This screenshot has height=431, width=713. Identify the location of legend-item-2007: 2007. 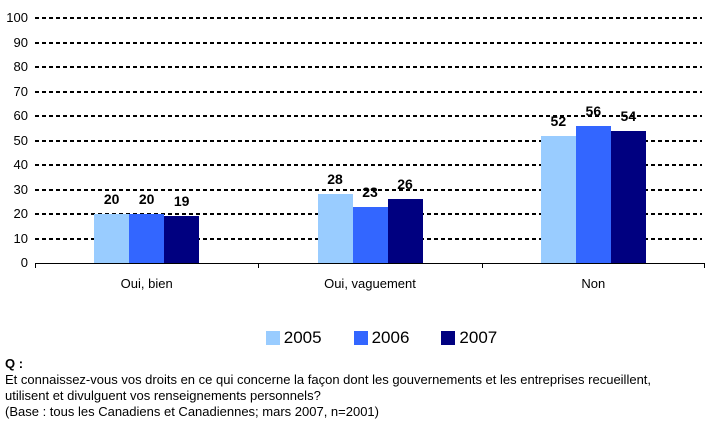
(469, 338).